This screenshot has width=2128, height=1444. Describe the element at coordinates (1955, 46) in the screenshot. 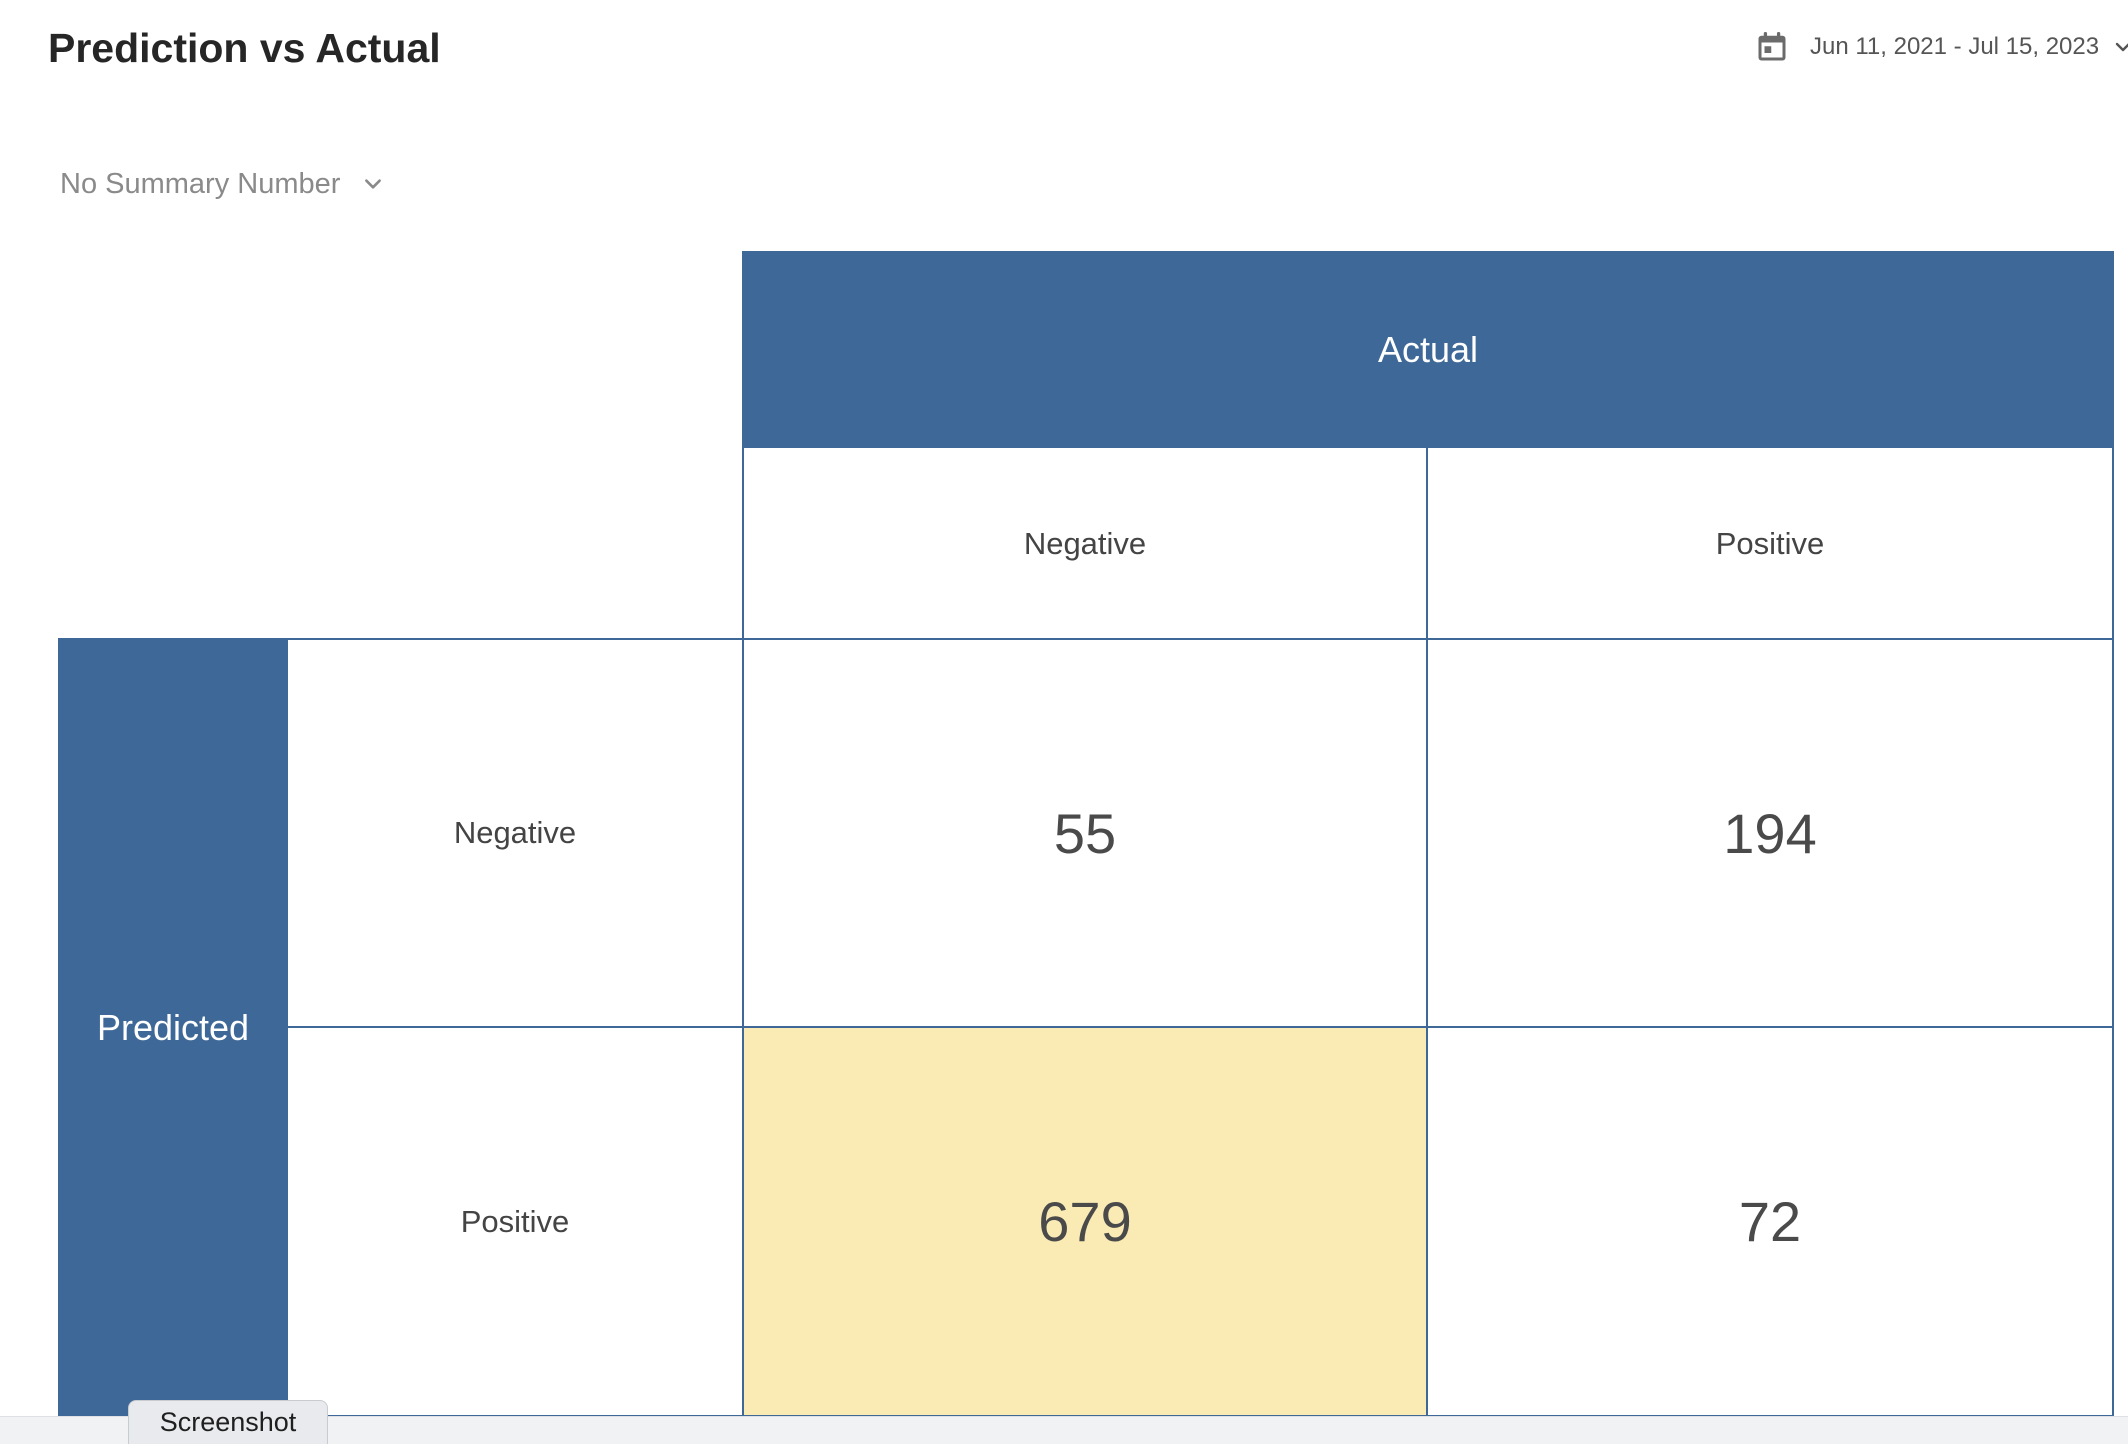

I see `date-range-label: Jun 11, 2021 - Jul 15, 2023` at that location.